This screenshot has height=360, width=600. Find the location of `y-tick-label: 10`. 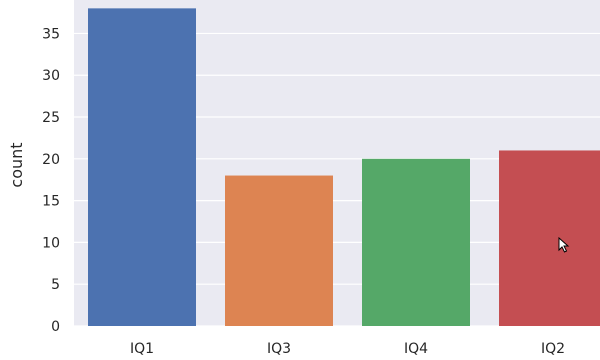

y-tick-label: 10 is located at coordinates (51, 243).